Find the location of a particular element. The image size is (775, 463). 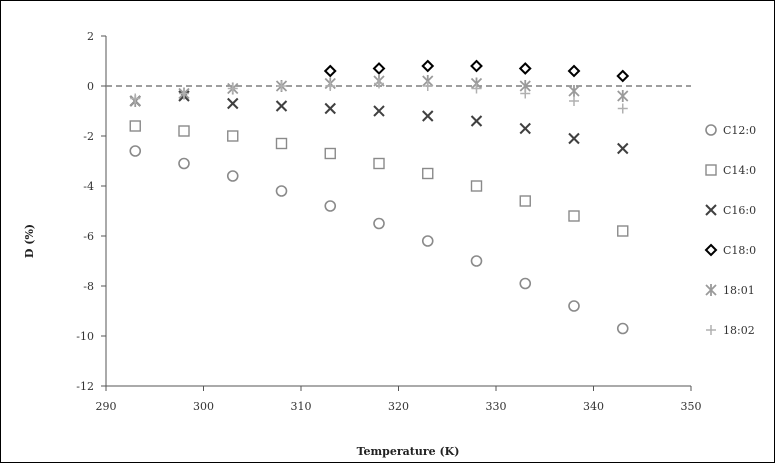

x-tick-label: 300 is located at coordinates (203, 406).